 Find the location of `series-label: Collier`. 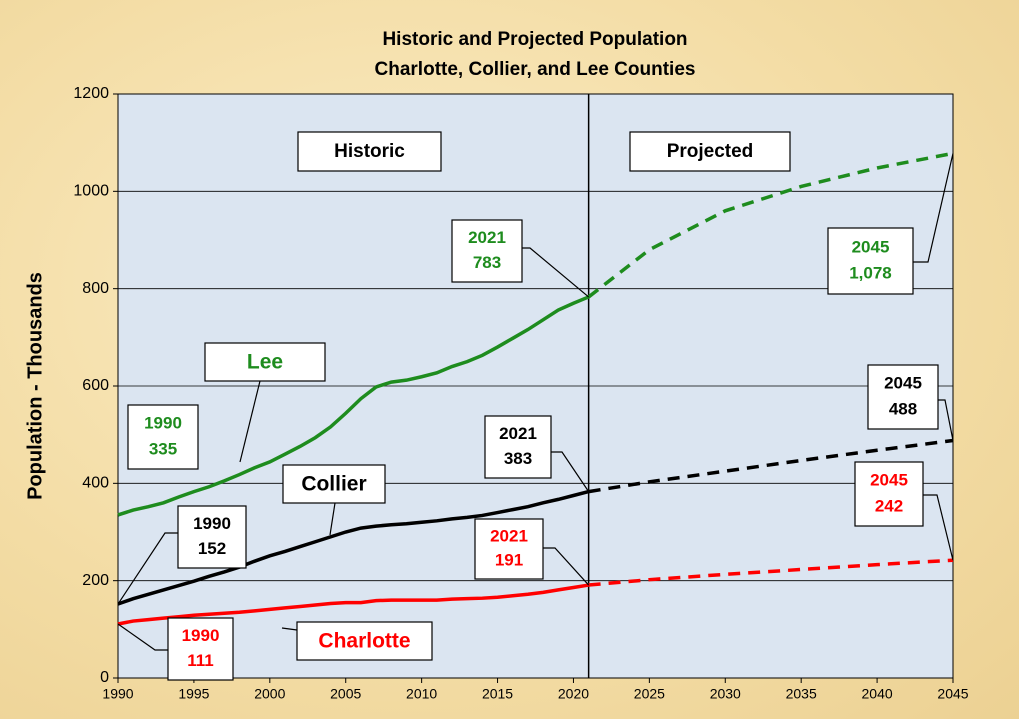

series-label: Collier is located at coordinates (333, 484).